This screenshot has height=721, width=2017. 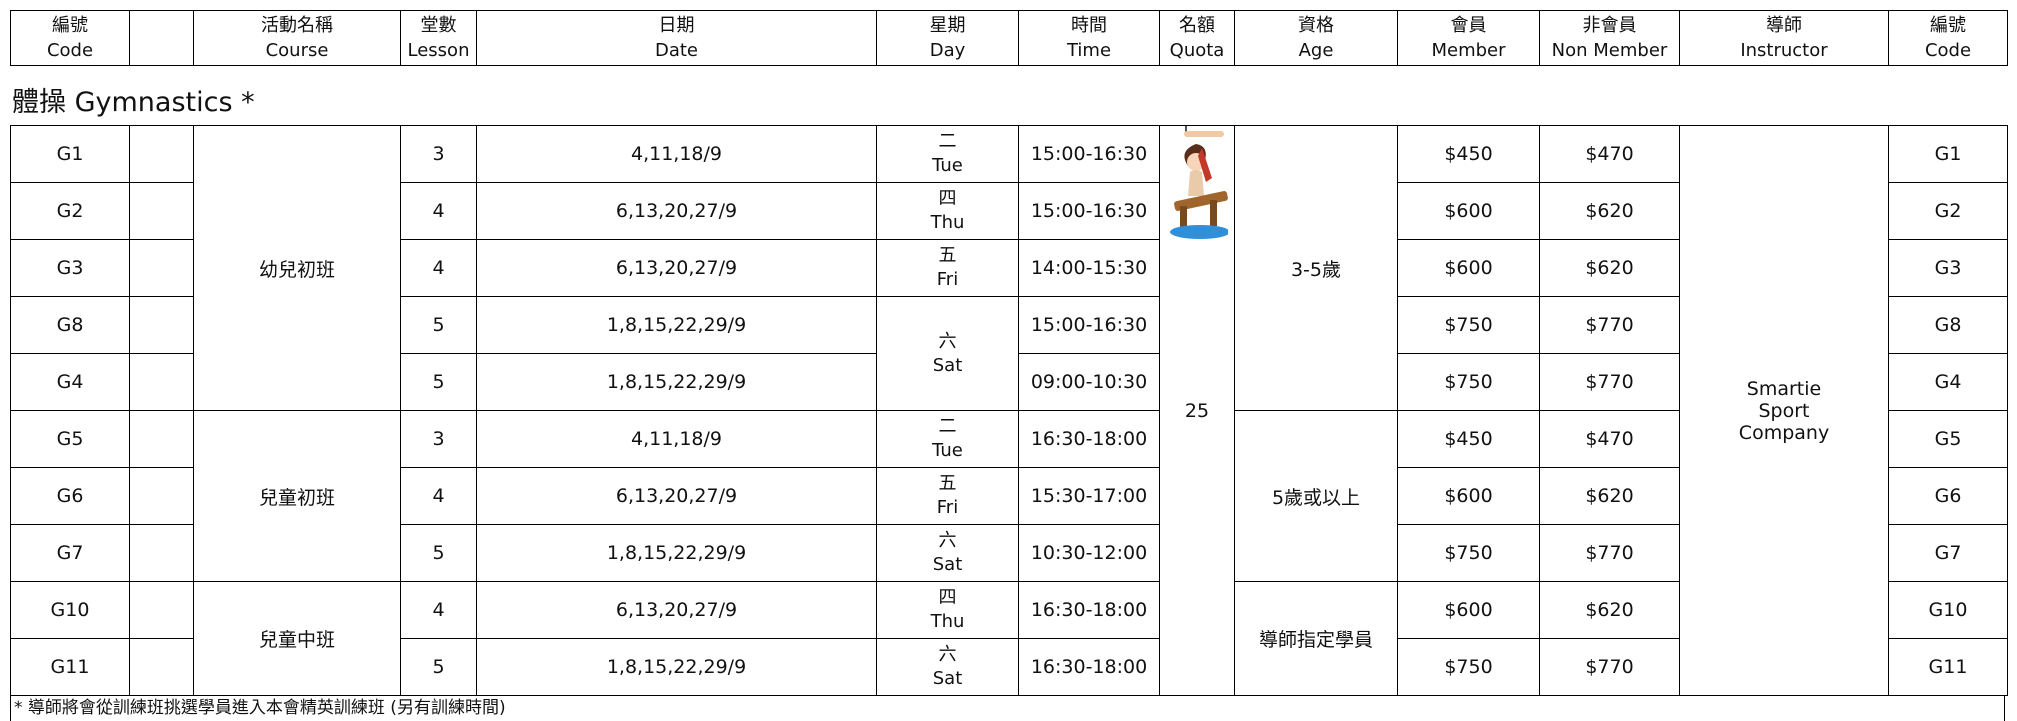 I want to click on time-cell: 09:00-10:30, so click(x=1089, y=382).